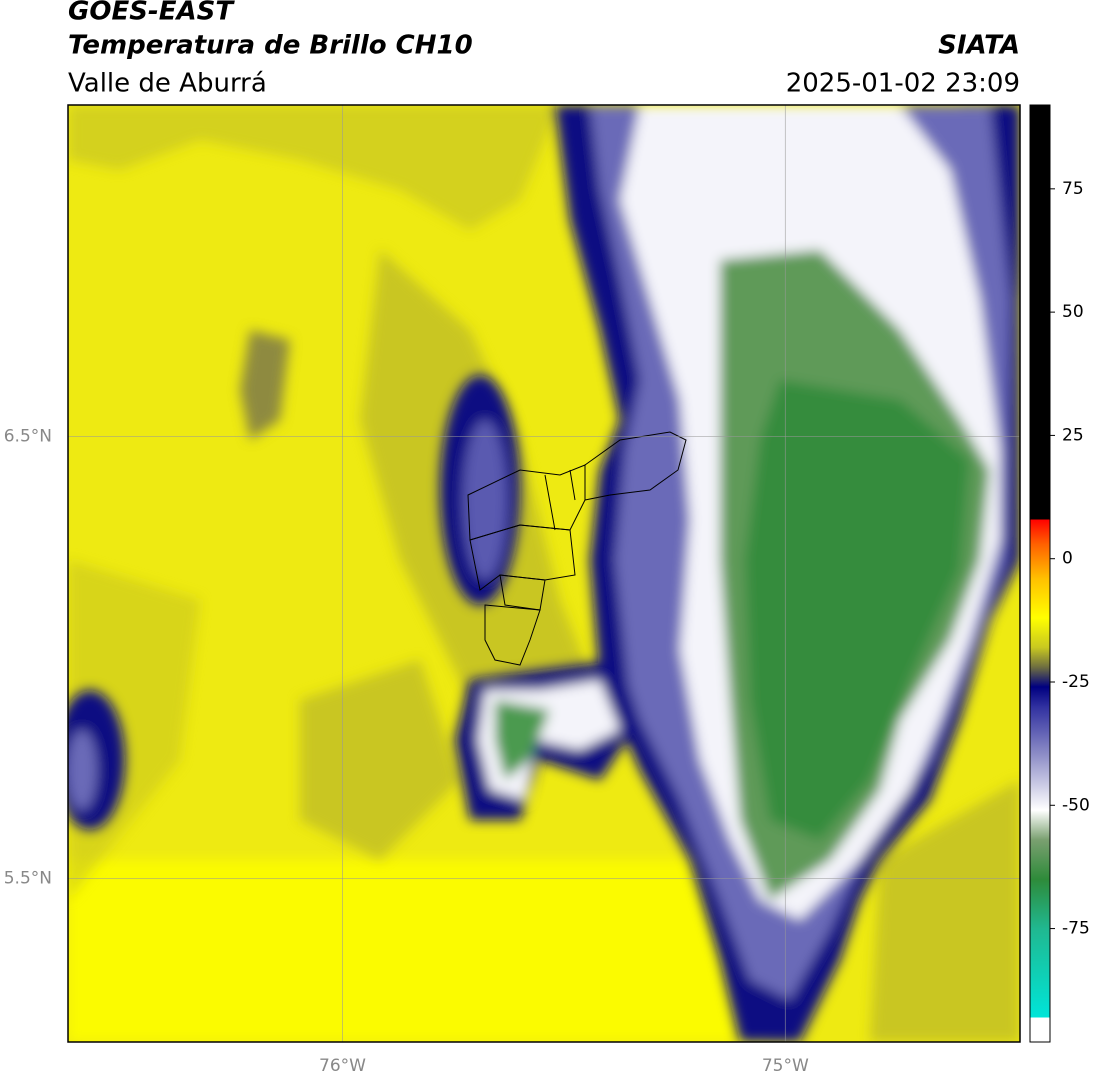  What do you see at coordinates (577, 548) in the screenshot?
I see `municipal-boundaries` at bounding box center [577, 548].